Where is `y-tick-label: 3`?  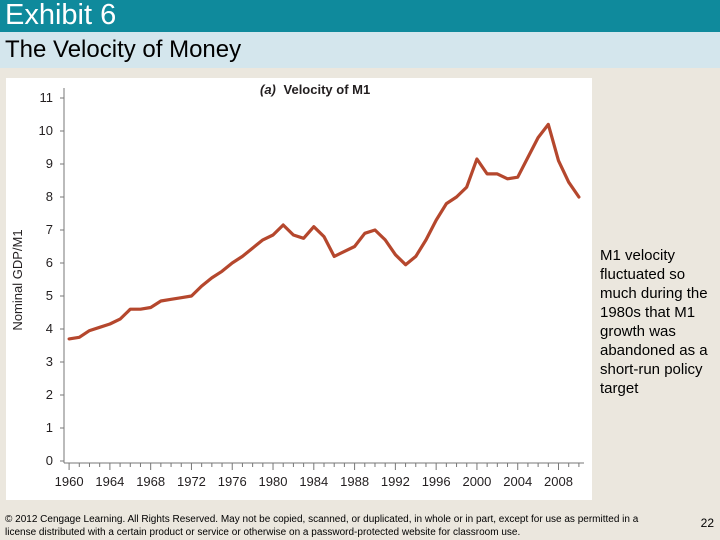 y-tick-label: 3 is located at coordinates (49, 361).